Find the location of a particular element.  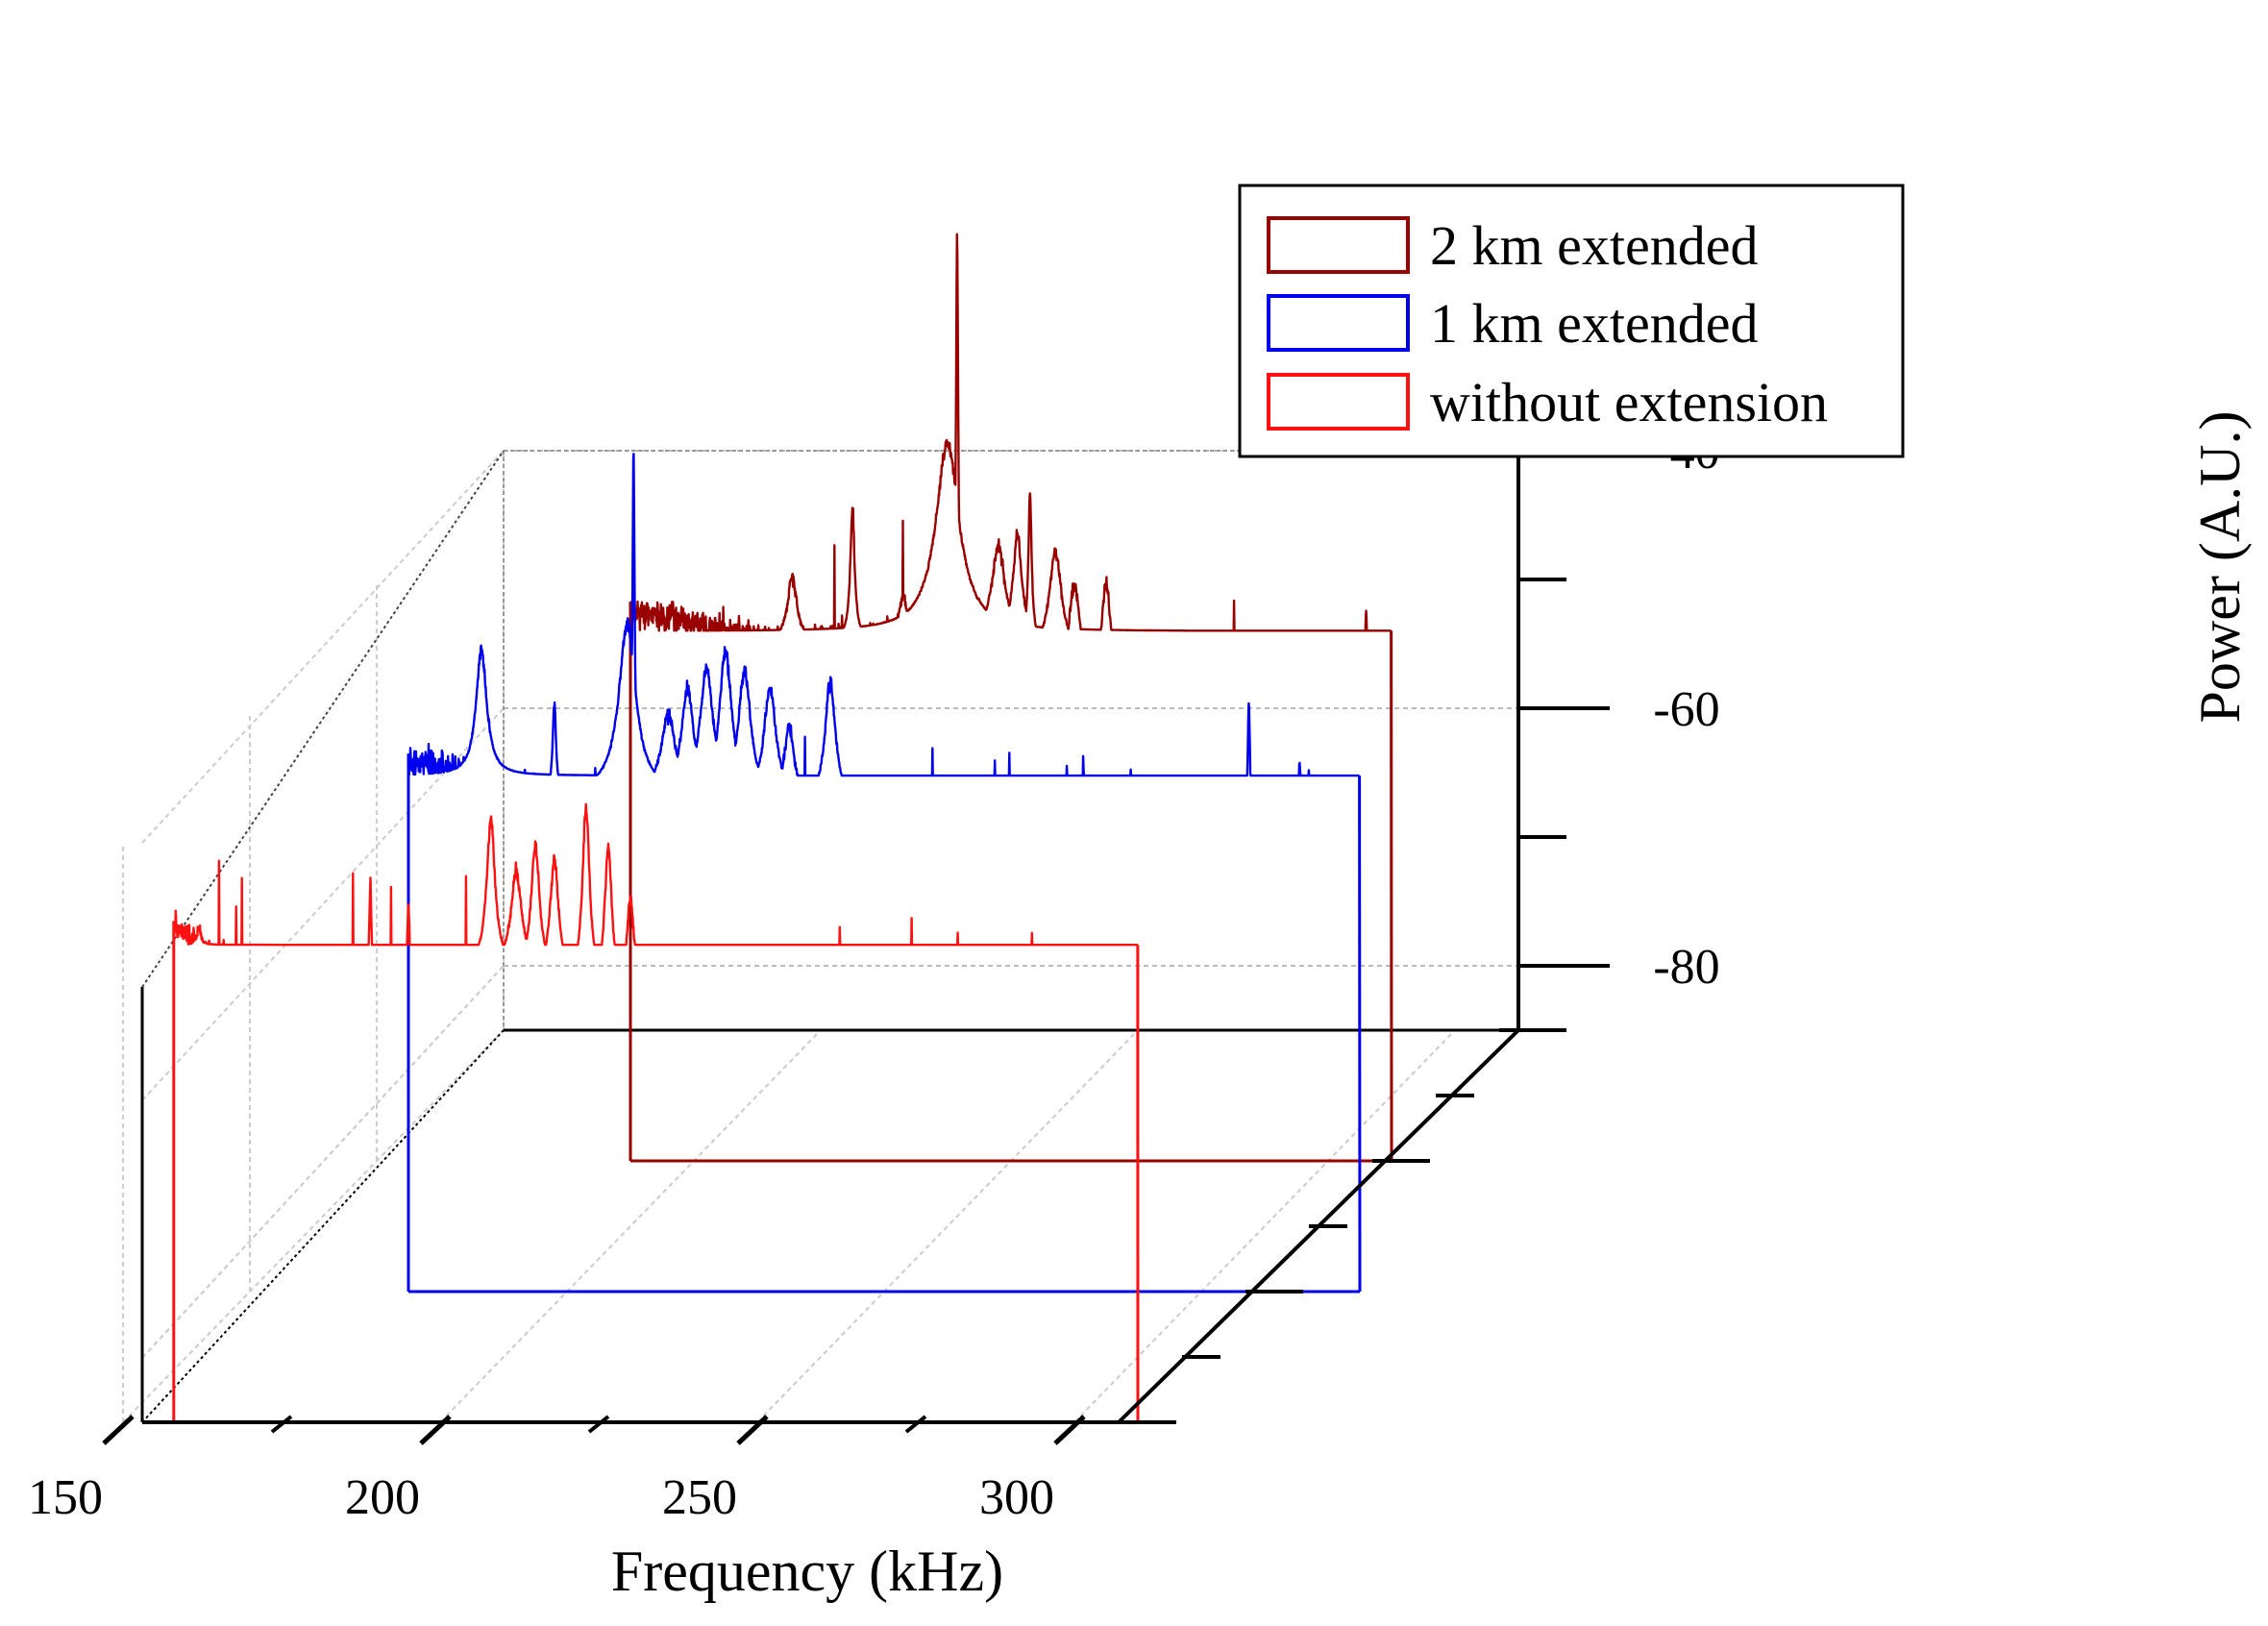

x-tick-label-0: 150 is located at coordinates (65, 1497).